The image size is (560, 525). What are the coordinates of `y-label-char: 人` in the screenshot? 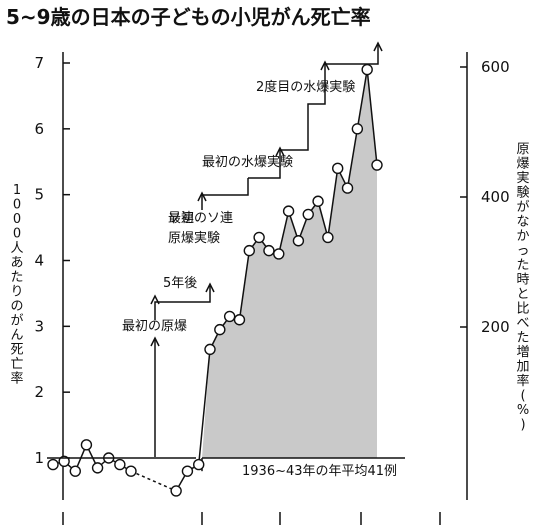 It's located at (16, 248).